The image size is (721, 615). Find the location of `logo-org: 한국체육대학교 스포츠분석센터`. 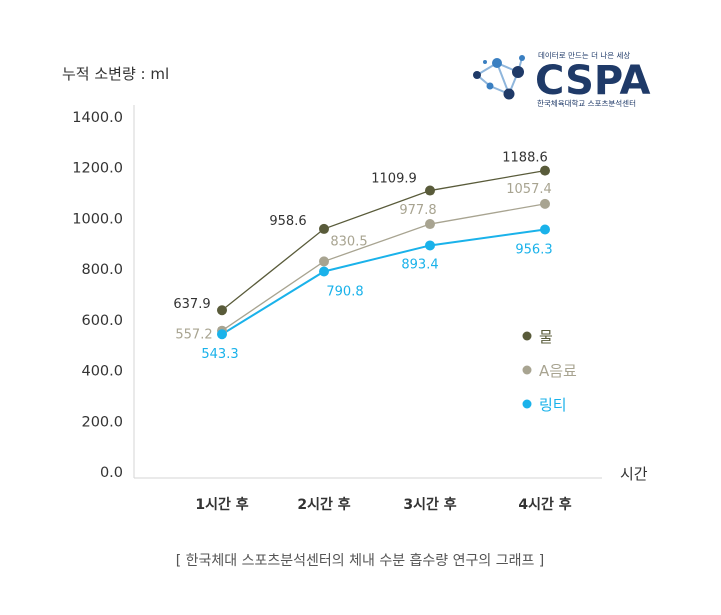

logo-org: 한국체육대학교 스포츠분석센터 is located at coordinates (586, 103).